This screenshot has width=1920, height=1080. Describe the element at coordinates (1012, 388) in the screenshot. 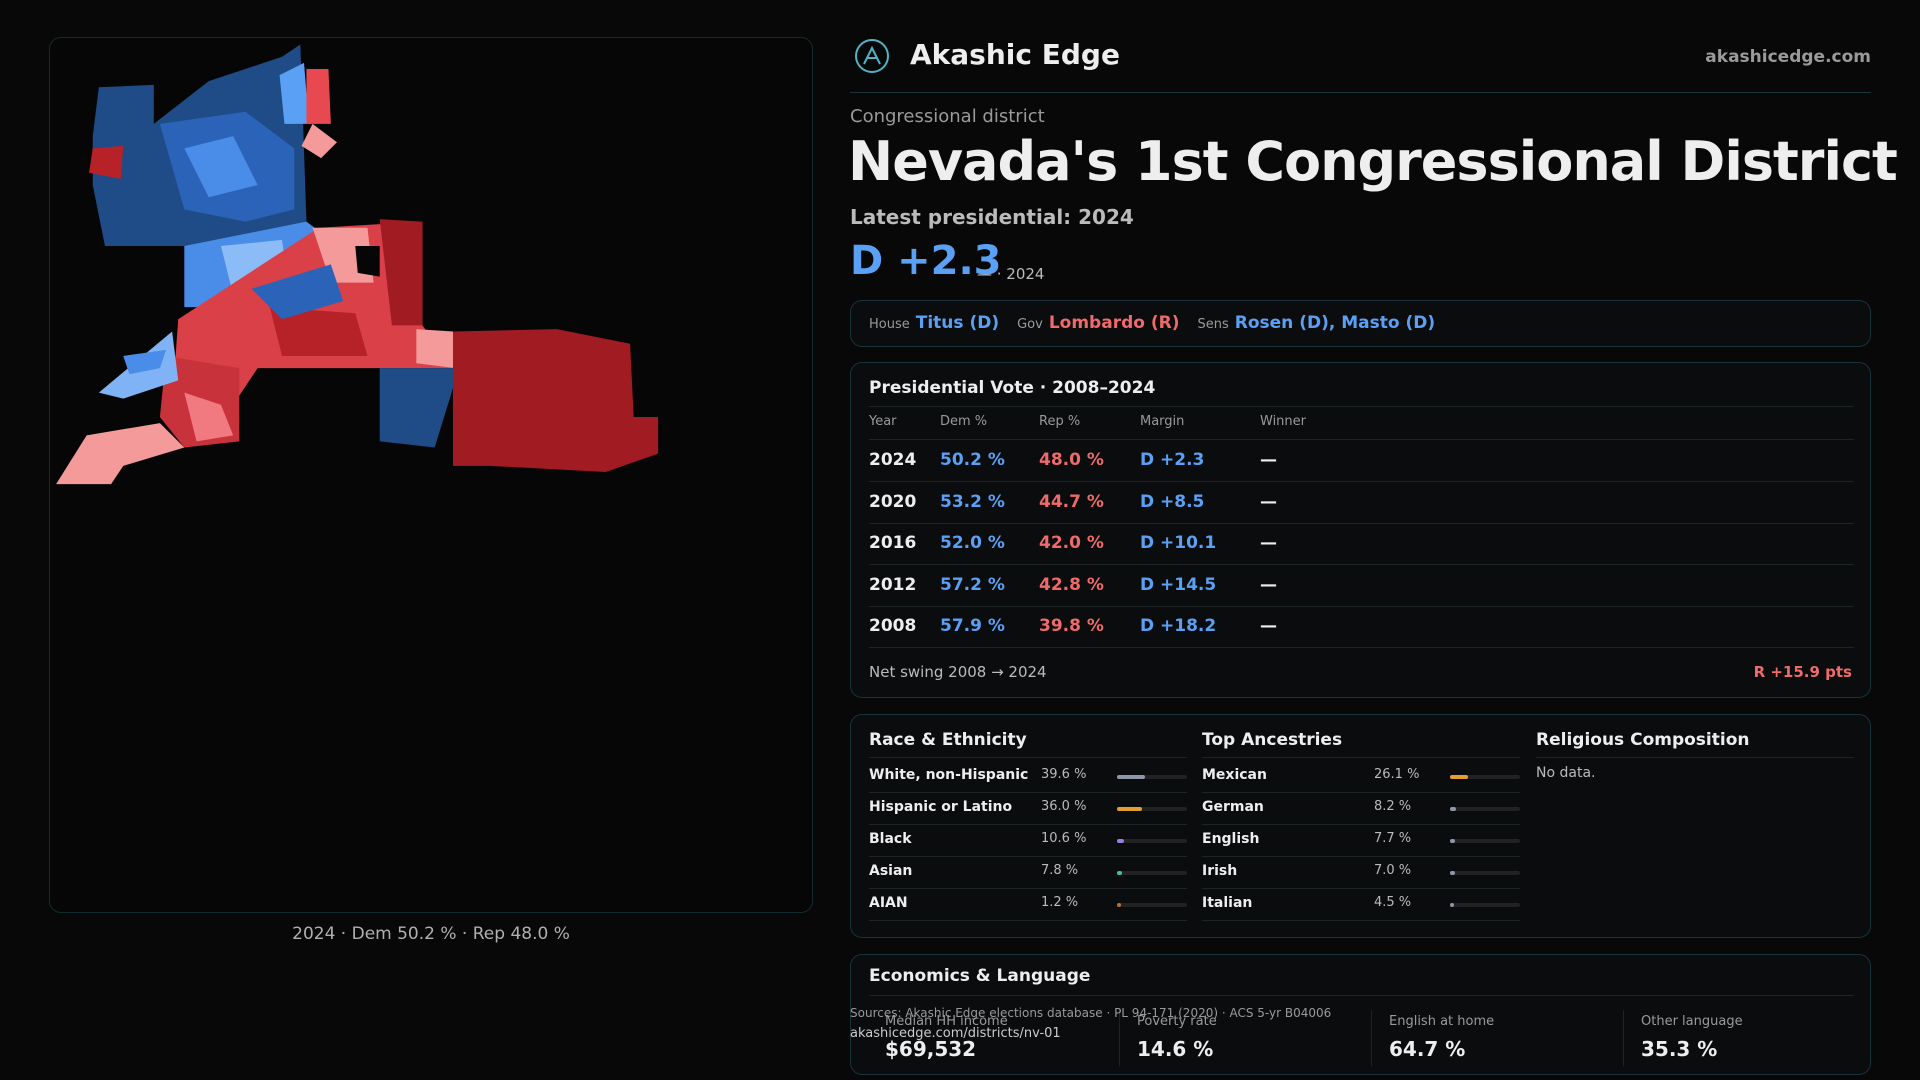

I see `table-title: Presidential Vote · 2008–2024` at that location.